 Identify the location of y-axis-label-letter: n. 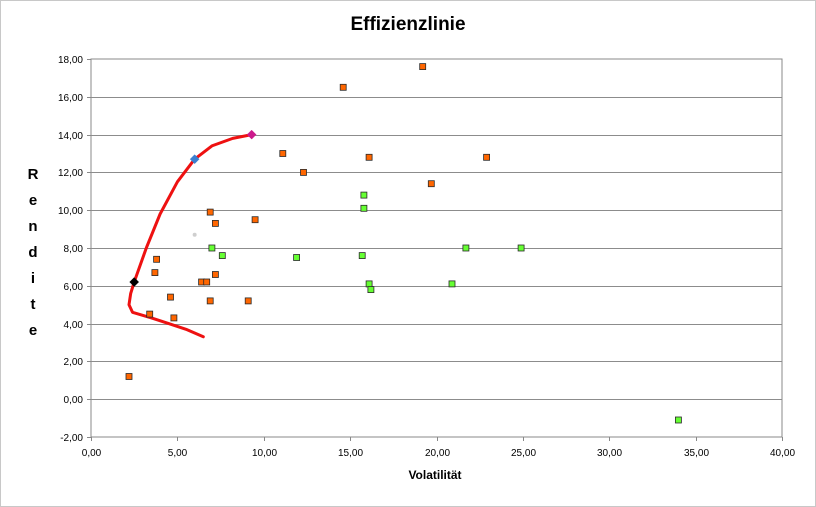
(33, 226).